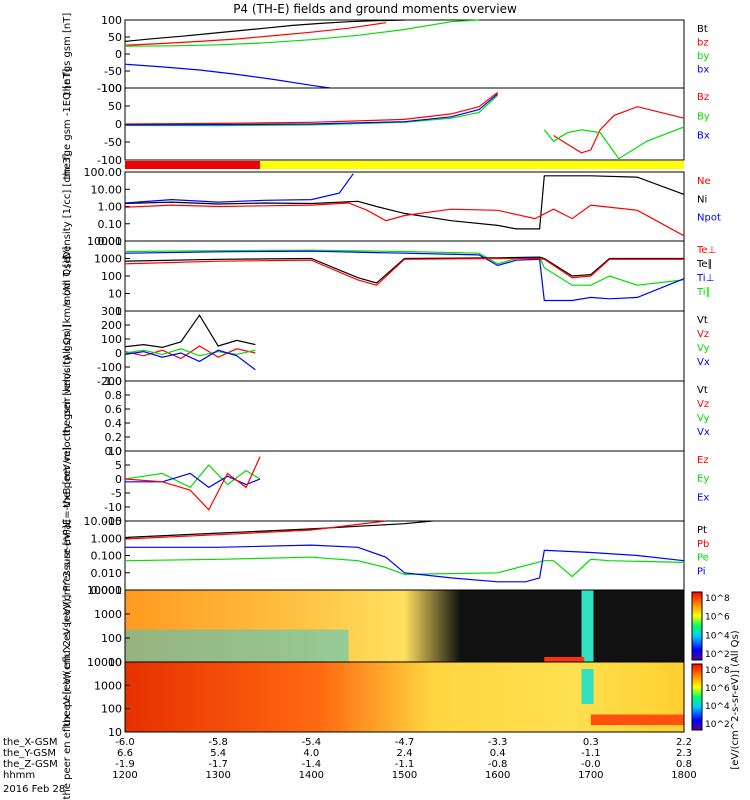  Describe the element at coordinates (683, 775) in the screenshot. I see `time-tick-label: 1800` at that location.